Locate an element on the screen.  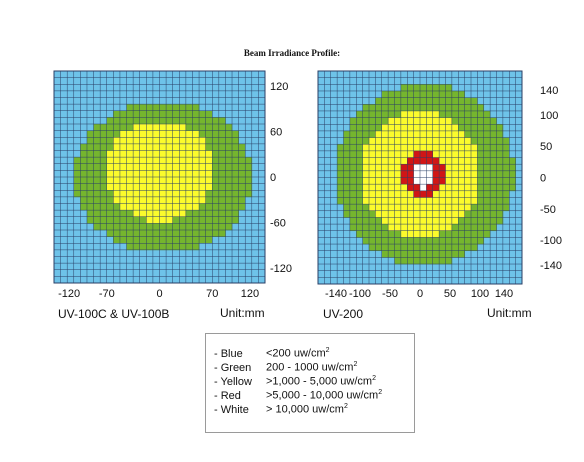
legend-sup: 2 is located at coordinates (380, 392).